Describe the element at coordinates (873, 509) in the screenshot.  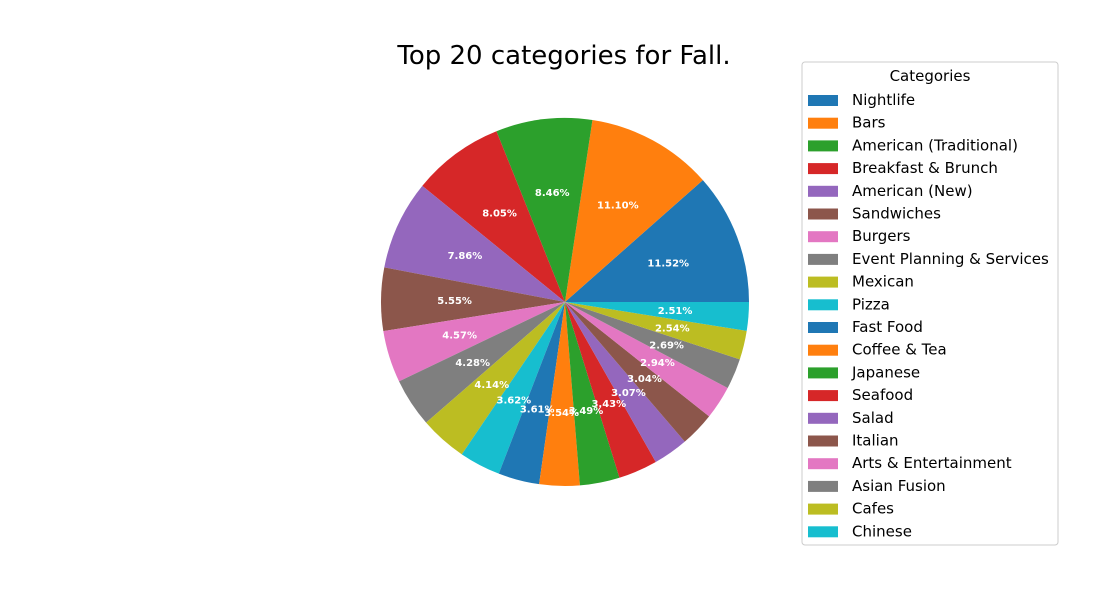
I see `legend-label: Cafes` at that location.